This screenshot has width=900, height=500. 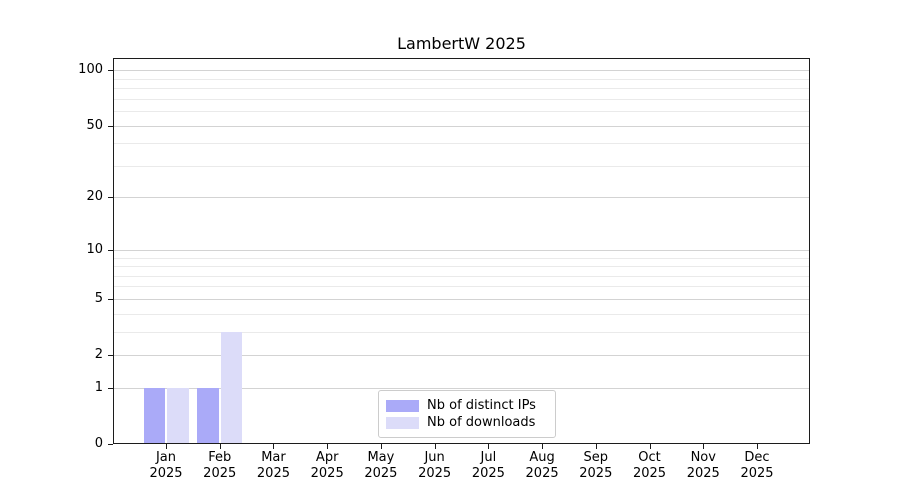 I want to click on x-tick-label: May 2025, so click(x=381, y=465).